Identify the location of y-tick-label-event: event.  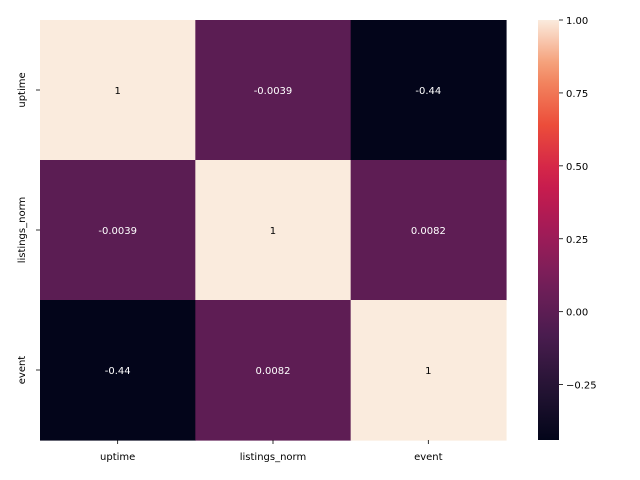
(22, 370).